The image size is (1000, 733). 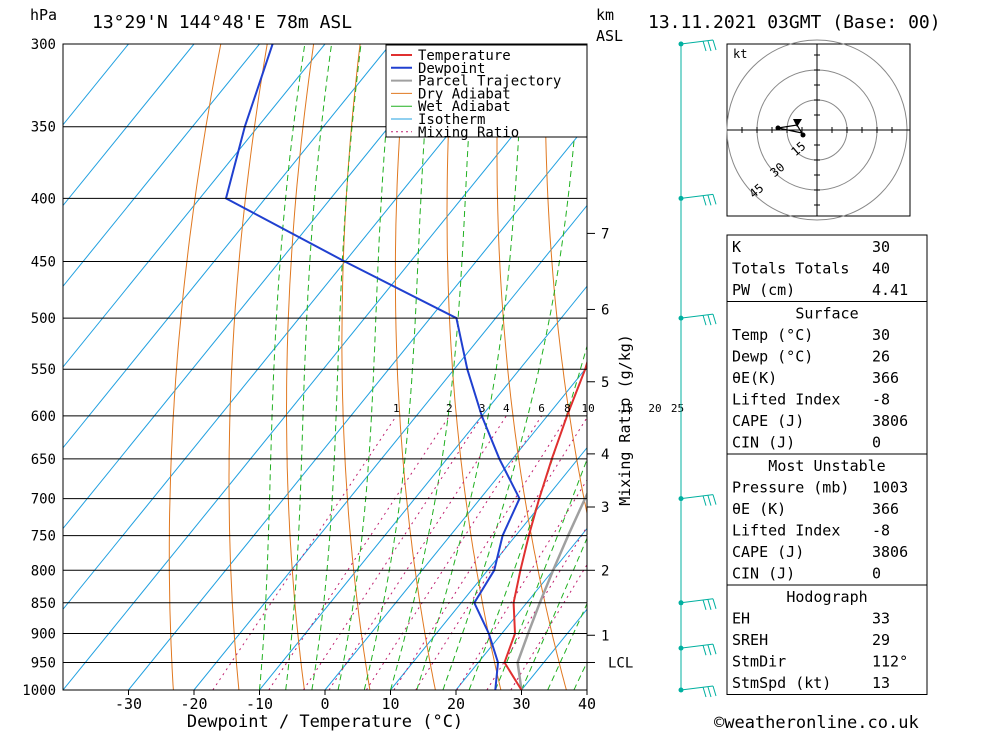 I want to click on location-label: 13°29'N 144°48'E 78m ASL, so click(x=222, y=22).